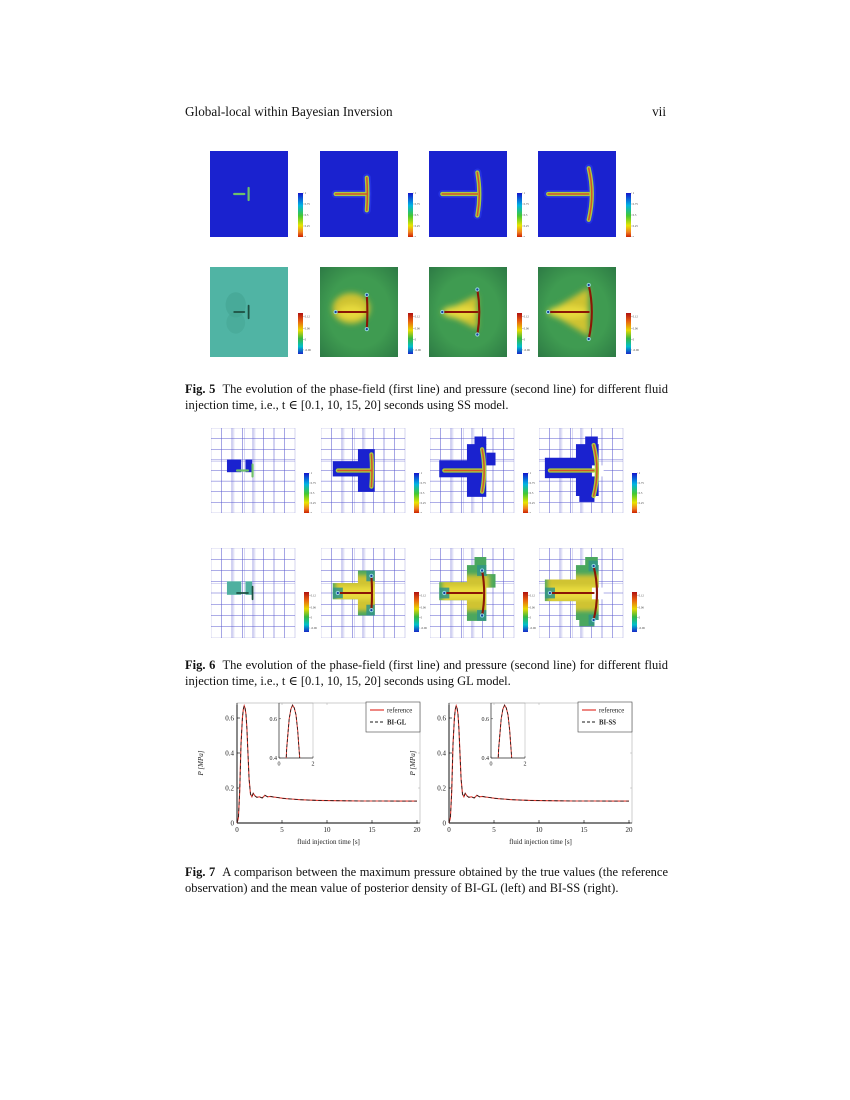 This screenshot has height=1100, width=850. I want to click on fig6-pressure-panel-t0.1: 0.12 0.06 0 -0.06, so click(266, 595).